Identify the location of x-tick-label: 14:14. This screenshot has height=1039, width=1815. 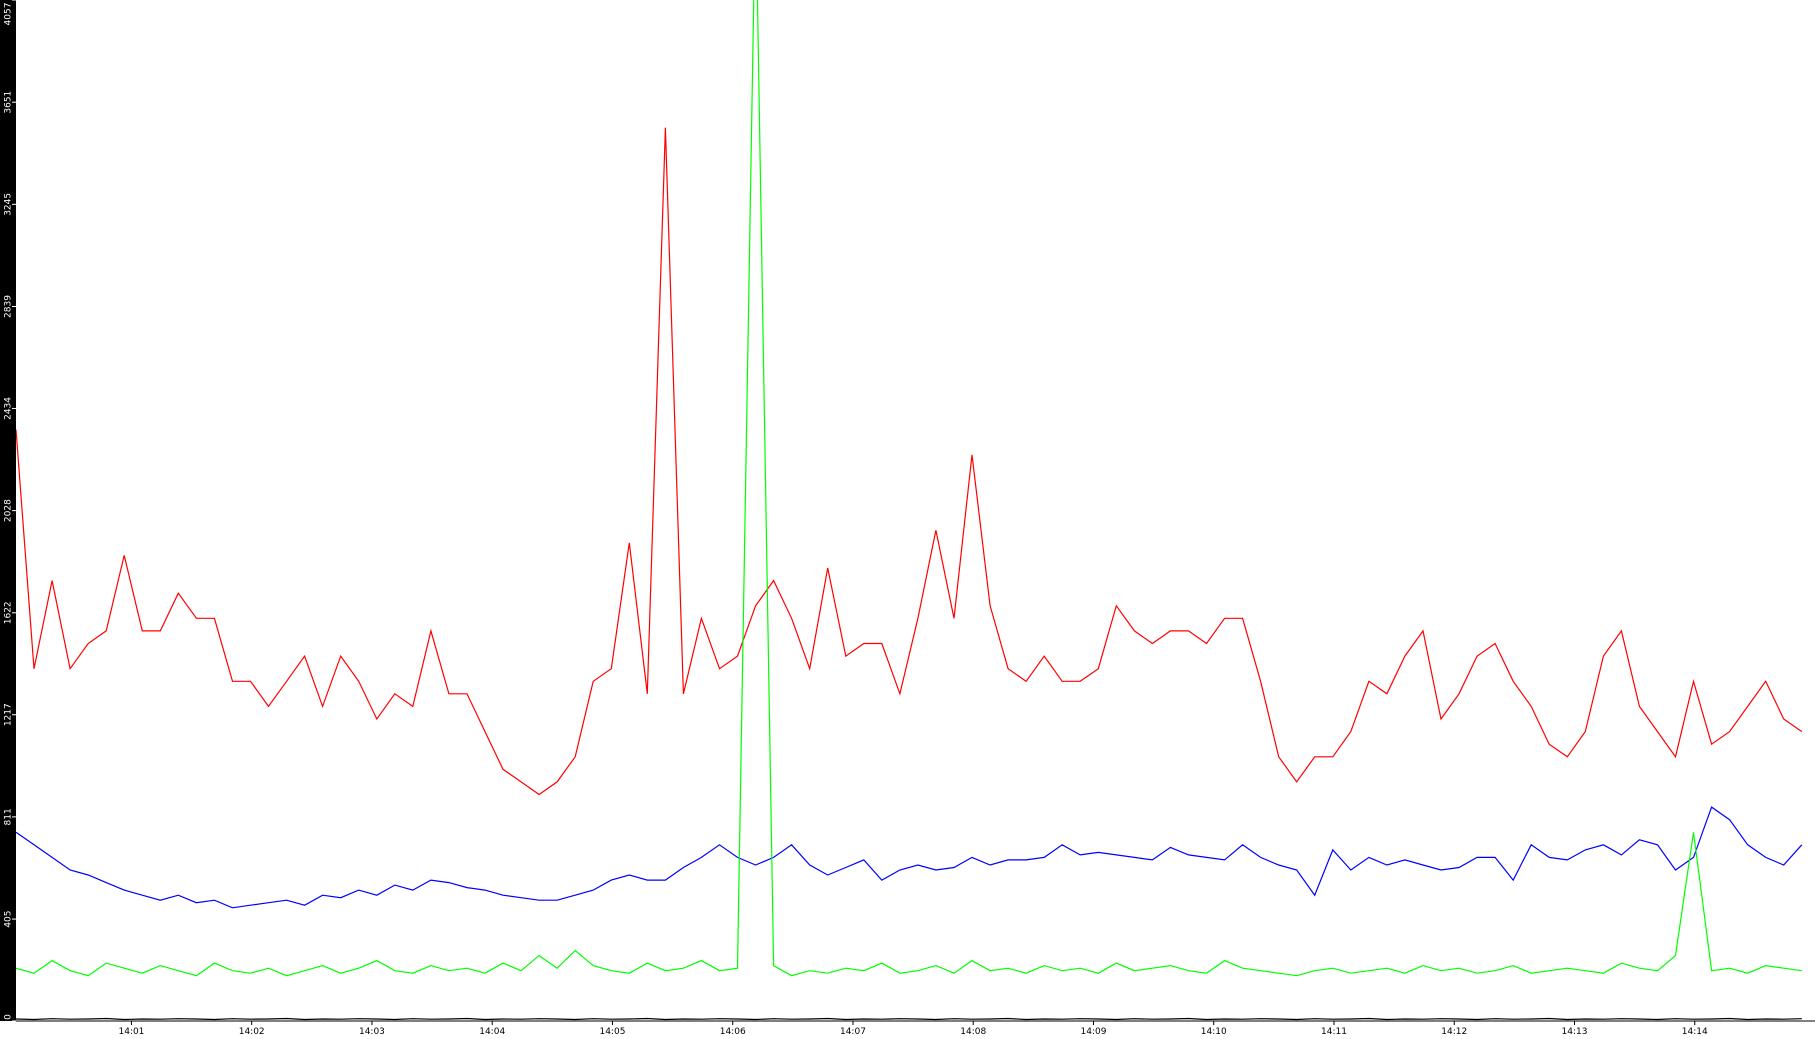
(1695, 1032).